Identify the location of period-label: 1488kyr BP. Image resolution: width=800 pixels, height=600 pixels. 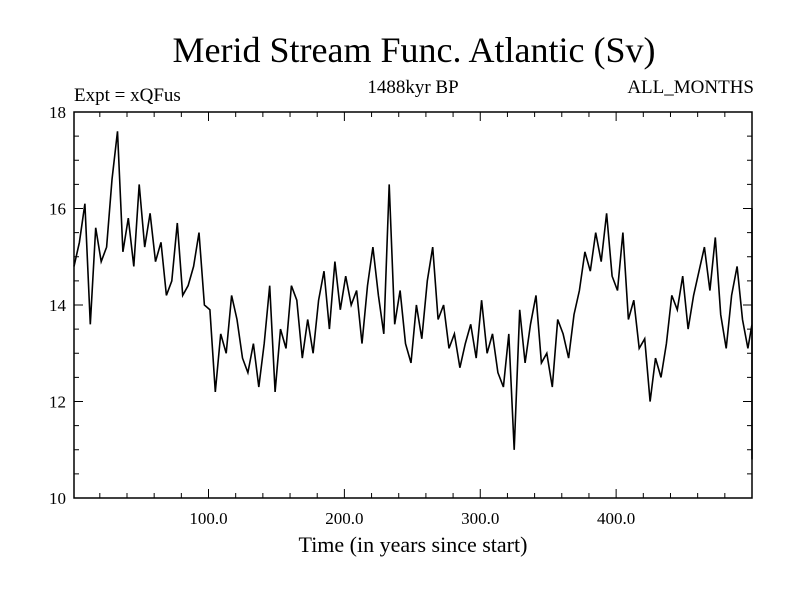
(412, 87).